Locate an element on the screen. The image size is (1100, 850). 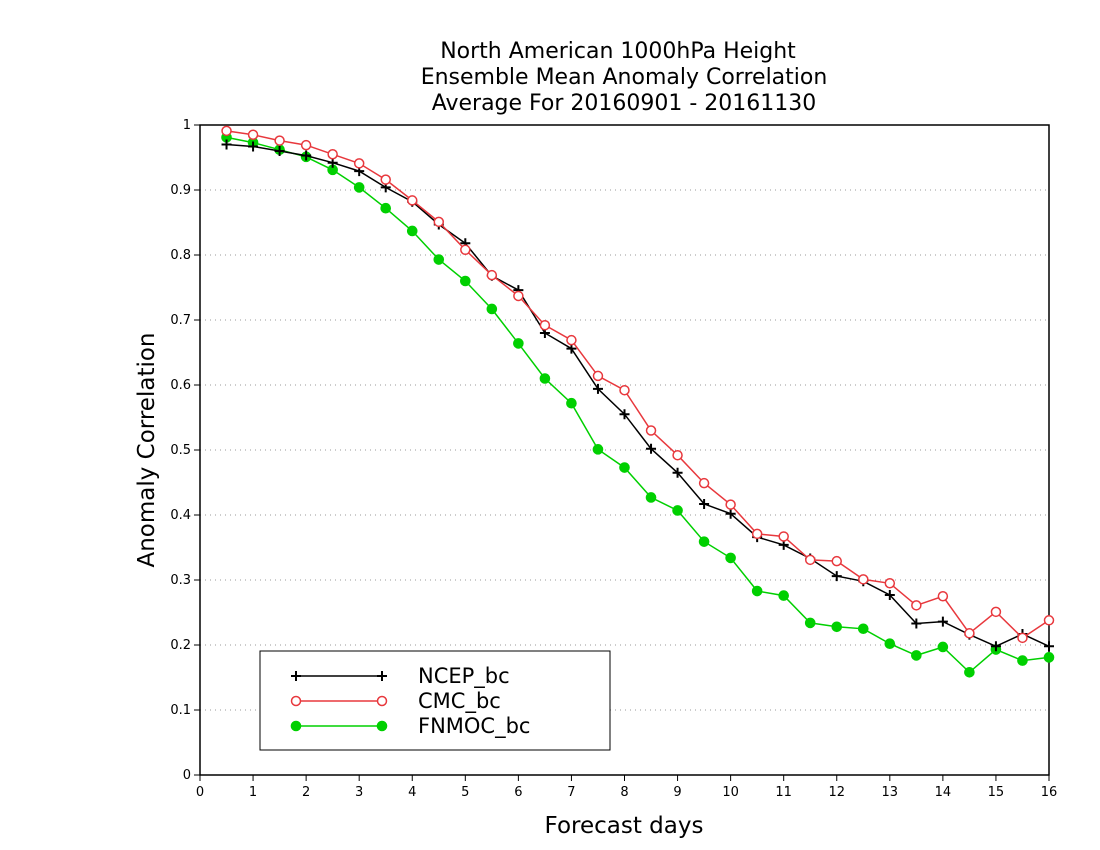
x-tick-label: 6 is located at coordinates (518, 792).